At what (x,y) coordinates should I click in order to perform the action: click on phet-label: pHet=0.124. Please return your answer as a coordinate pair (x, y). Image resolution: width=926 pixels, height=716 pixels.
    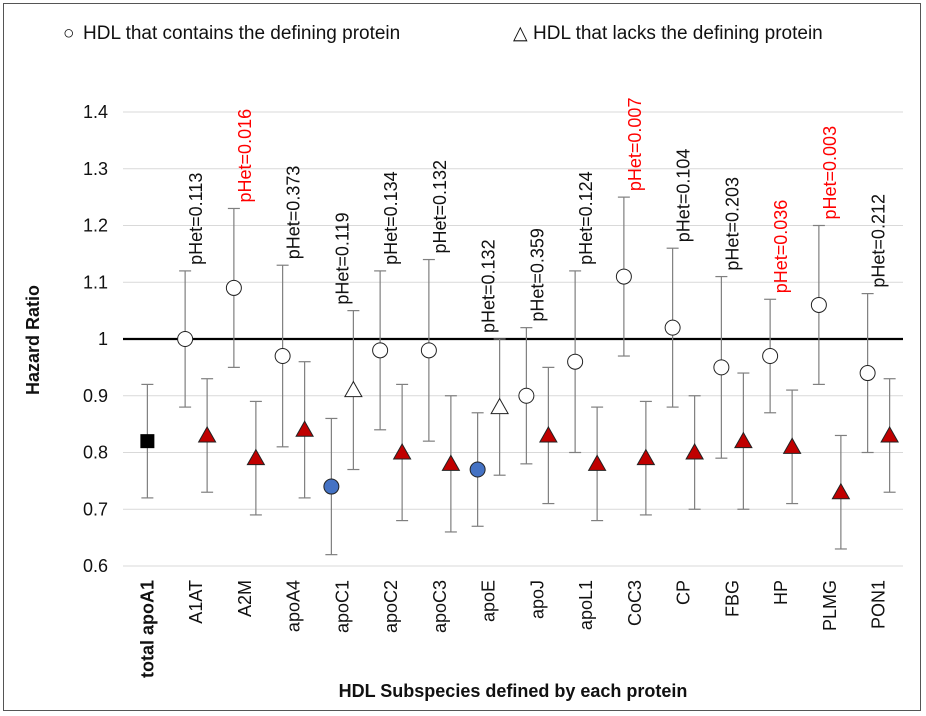
    Looking at the image, I should click on (586, 218).